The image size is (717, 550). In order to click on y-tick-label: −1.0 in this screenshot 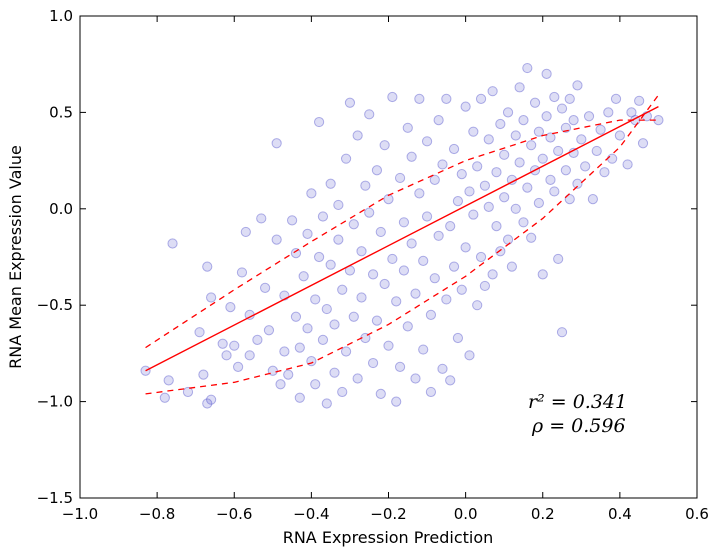, I will do `click(55, 402)`.